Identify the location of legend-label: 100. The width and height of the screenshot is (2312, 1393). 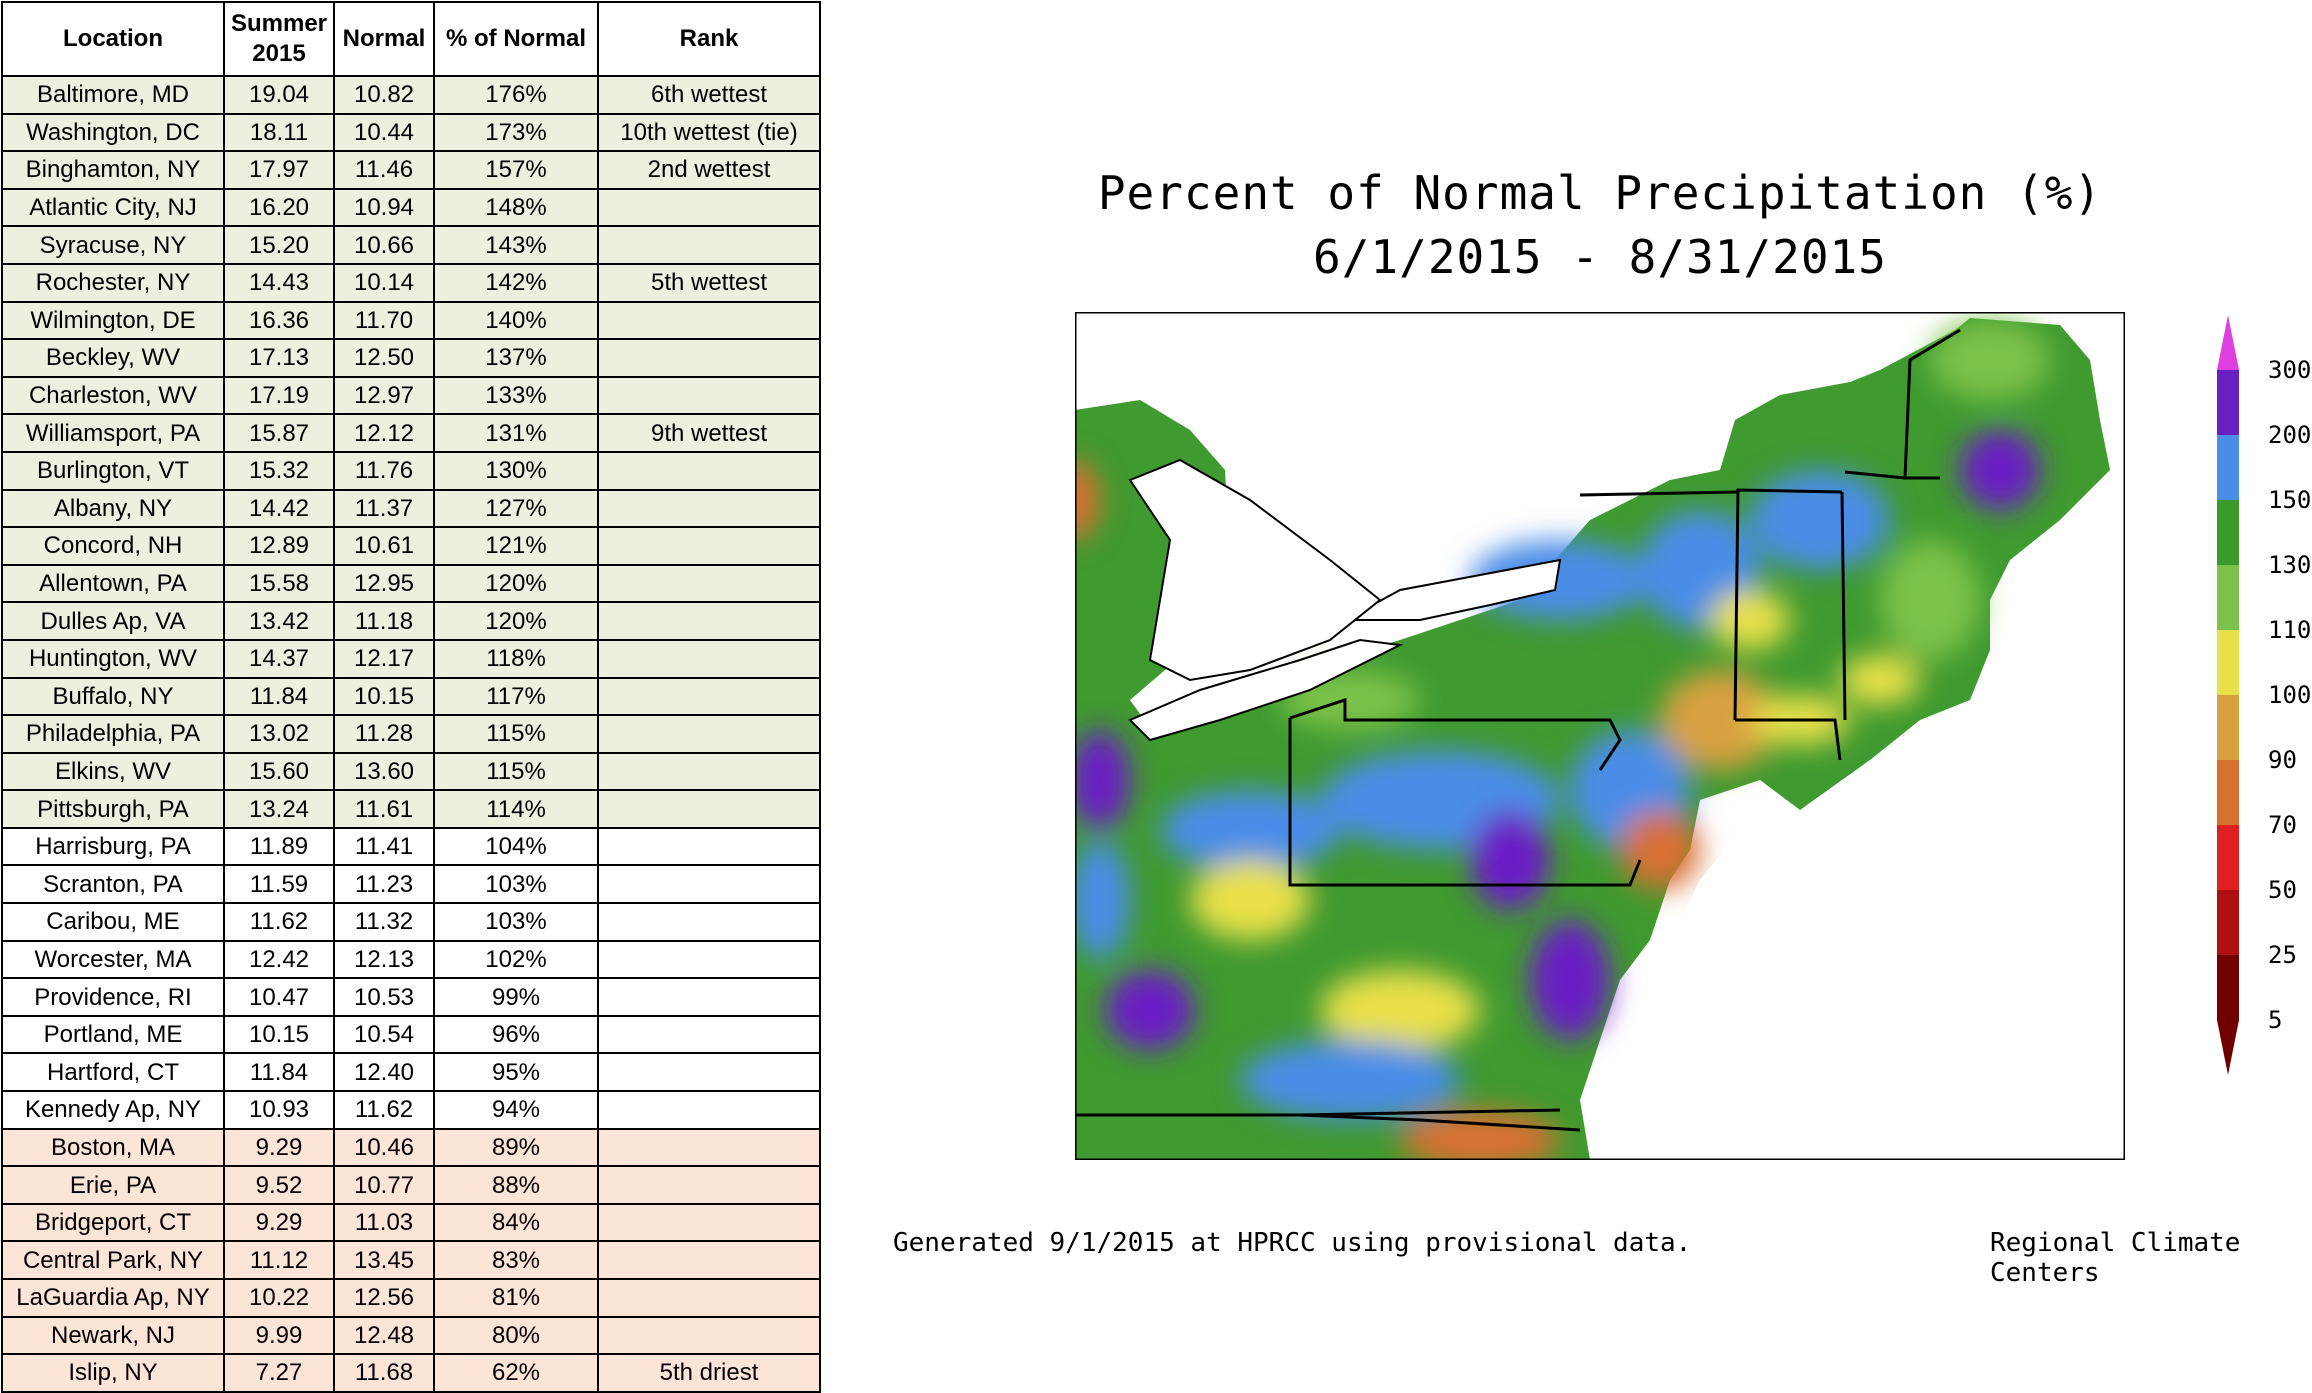
(2290, 695).